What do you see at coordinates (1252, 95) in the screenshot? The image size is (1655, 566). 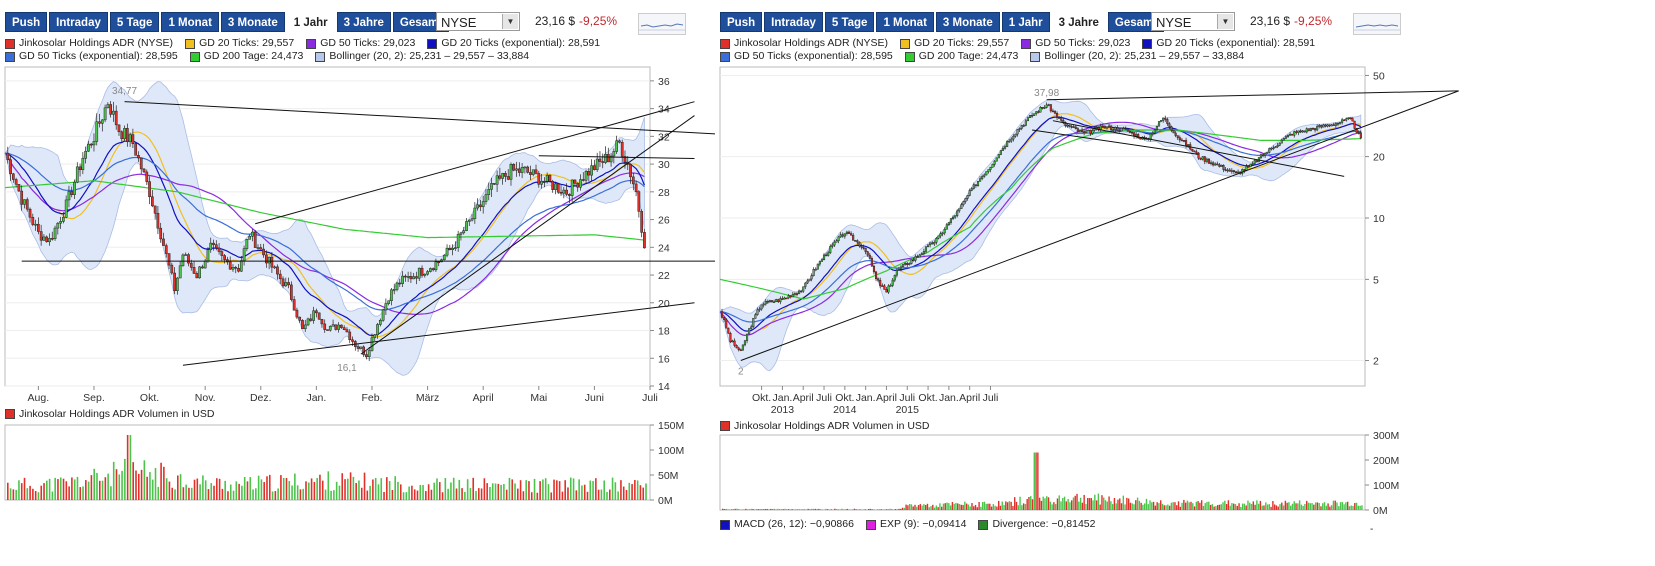 I see `trend-line` at bounding box center [1252, 95].